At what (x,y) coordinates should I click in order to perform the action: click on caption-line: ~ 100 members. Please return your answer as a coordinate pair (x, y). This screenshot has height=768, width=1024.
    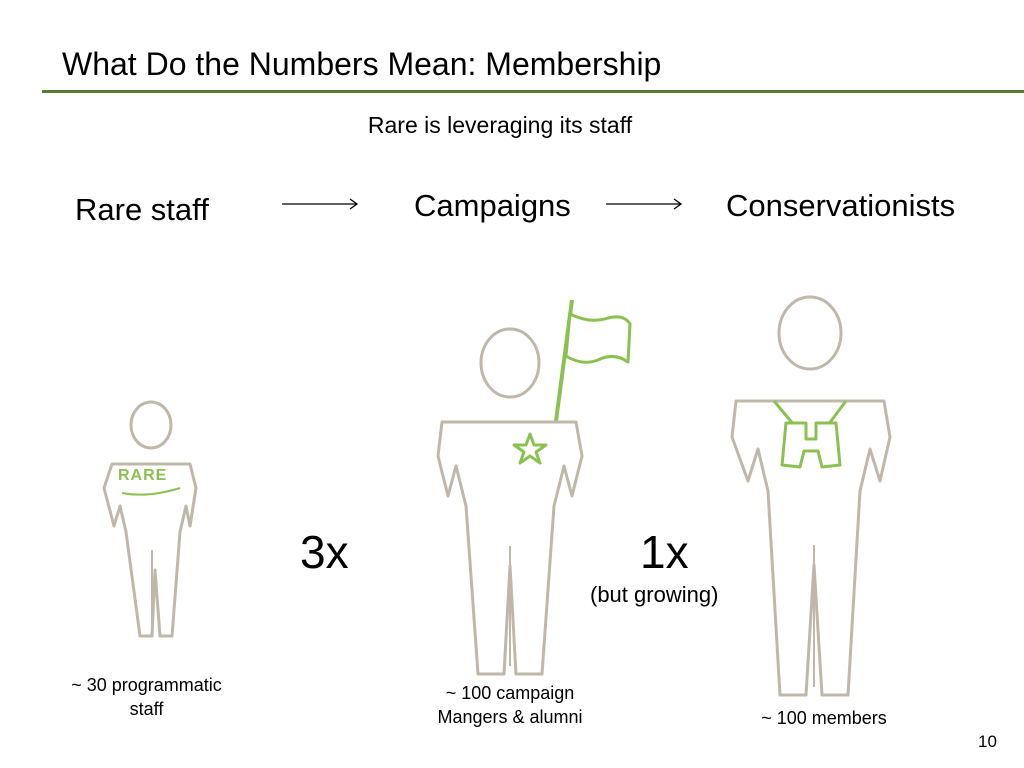
    Looking at the image, I should click on (824, 718).